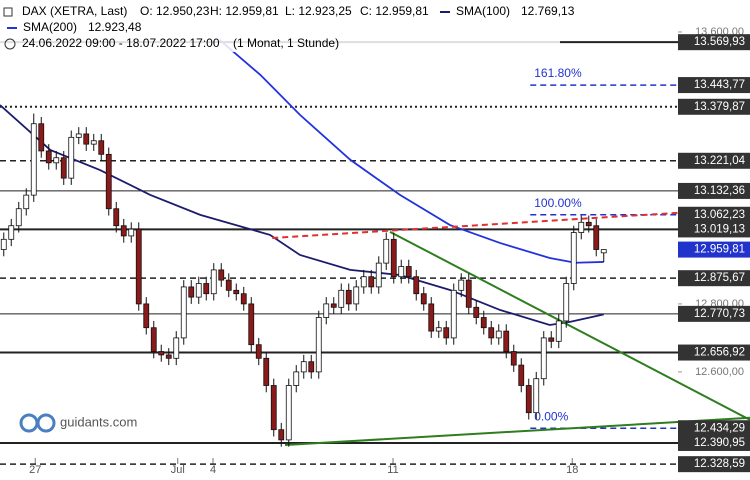 The height and width of the screenshot is (480, 750). What do you see at coordinates (719, 250) in the screenshot?
I see `level-label: 12.959,81` at bounding box center [719, 250].